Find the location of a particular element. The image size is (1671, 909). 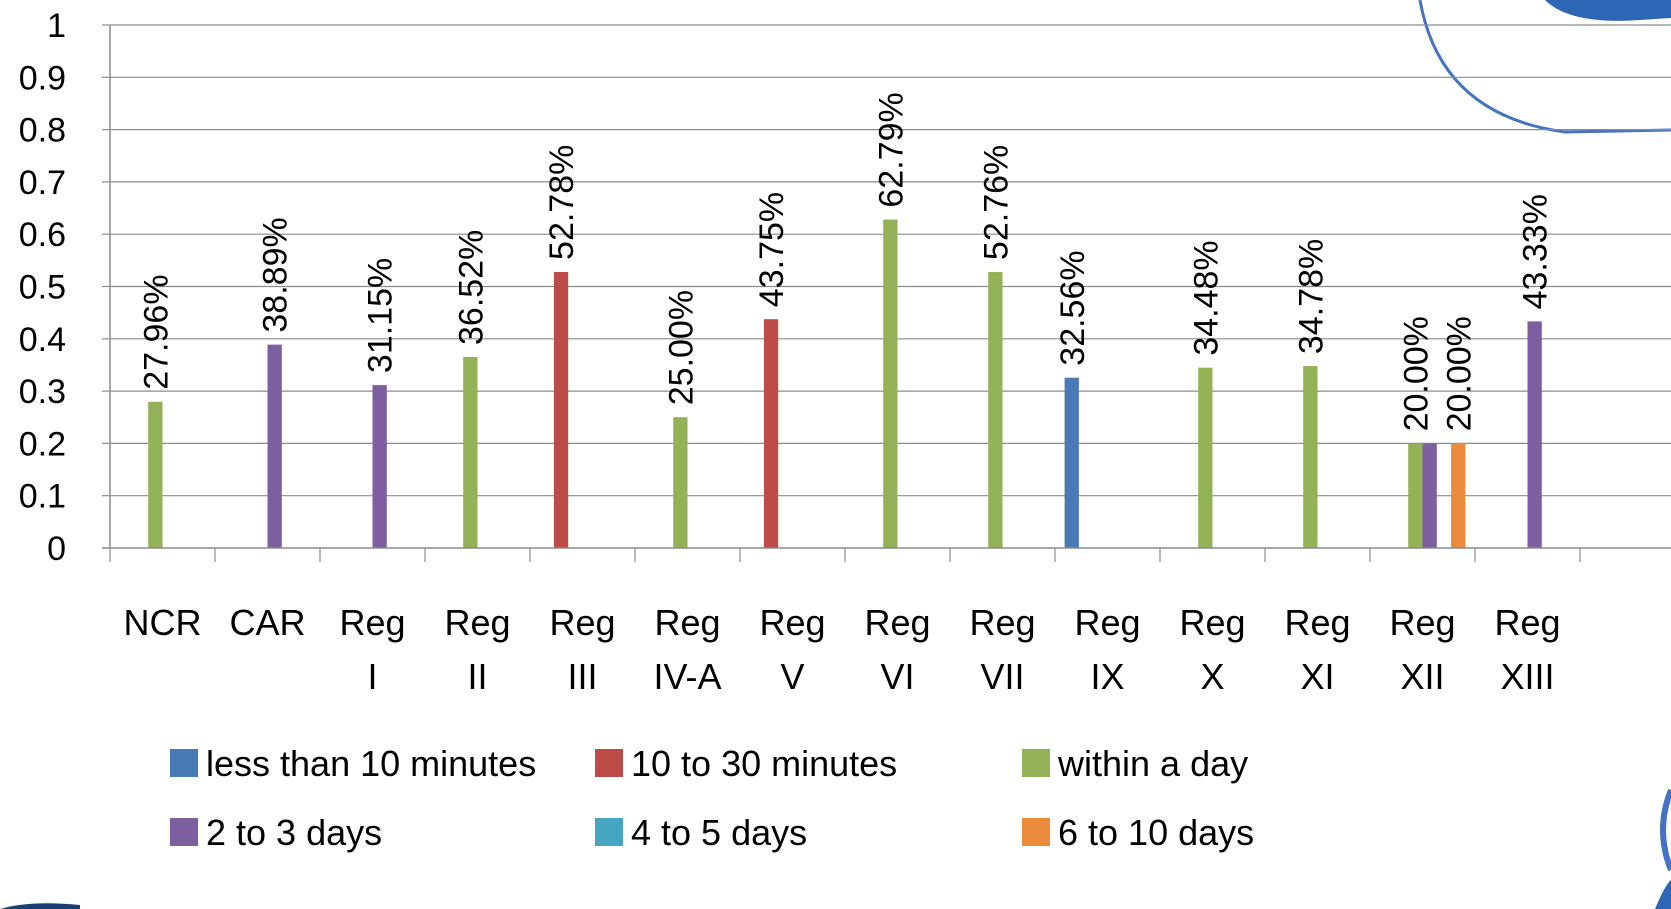

data-label: 38.89% is located at coordinates (276, 274).